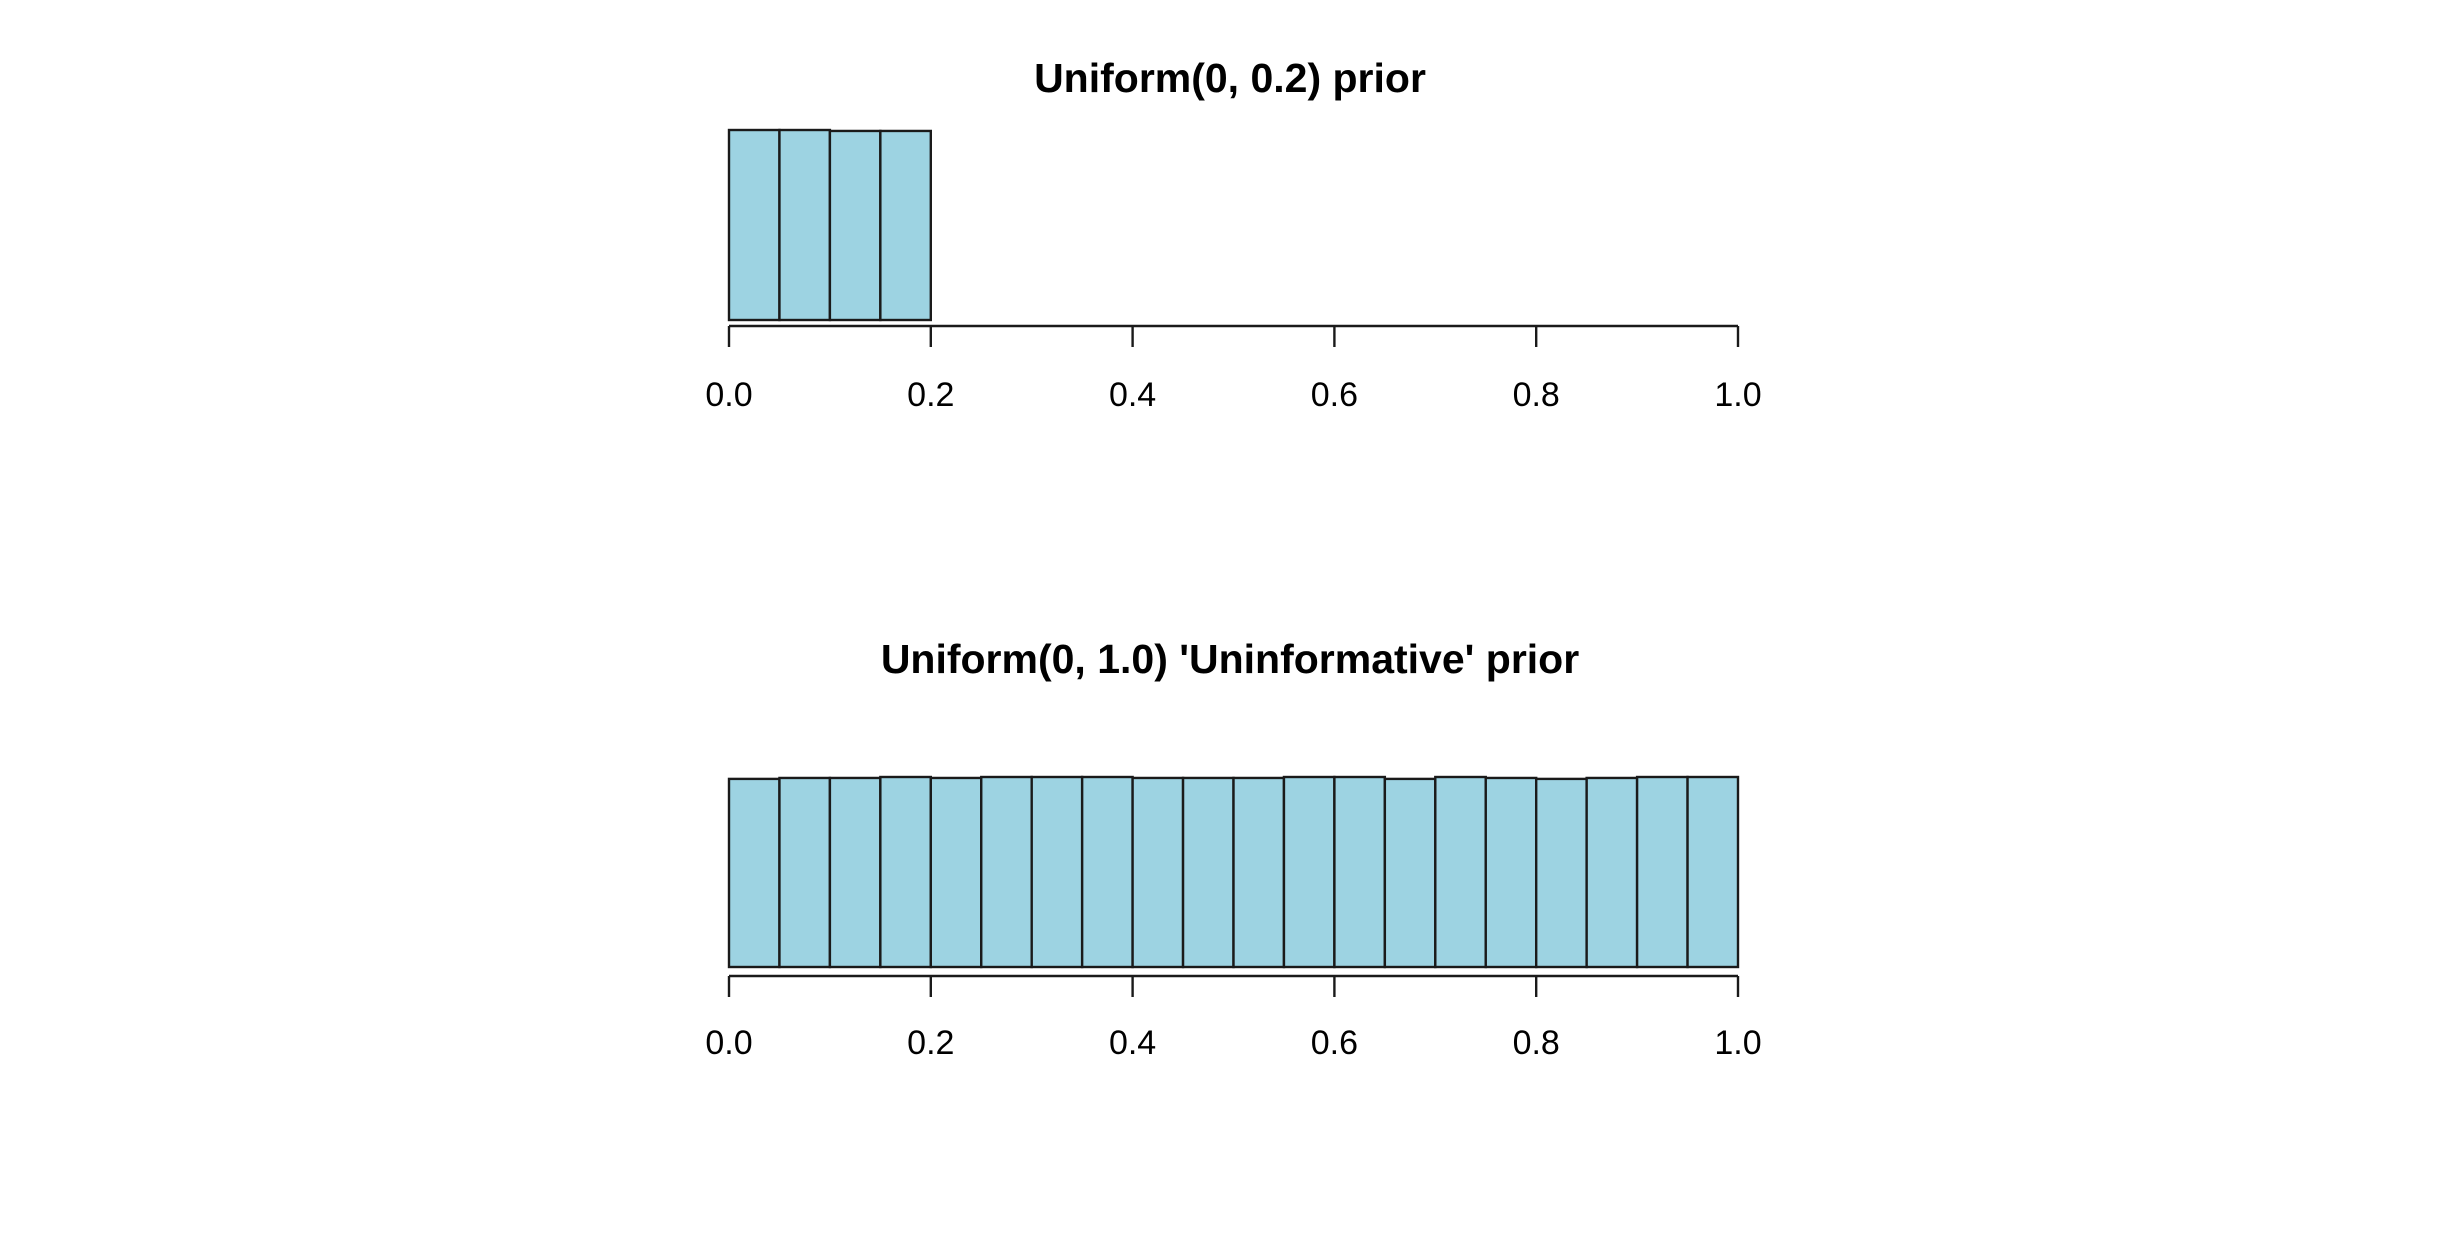 The height and width of the screenshot is (1258, 2460). I want to click on chart-title-top: Uniform(0, 0.2) prior, so click(1230, 78).